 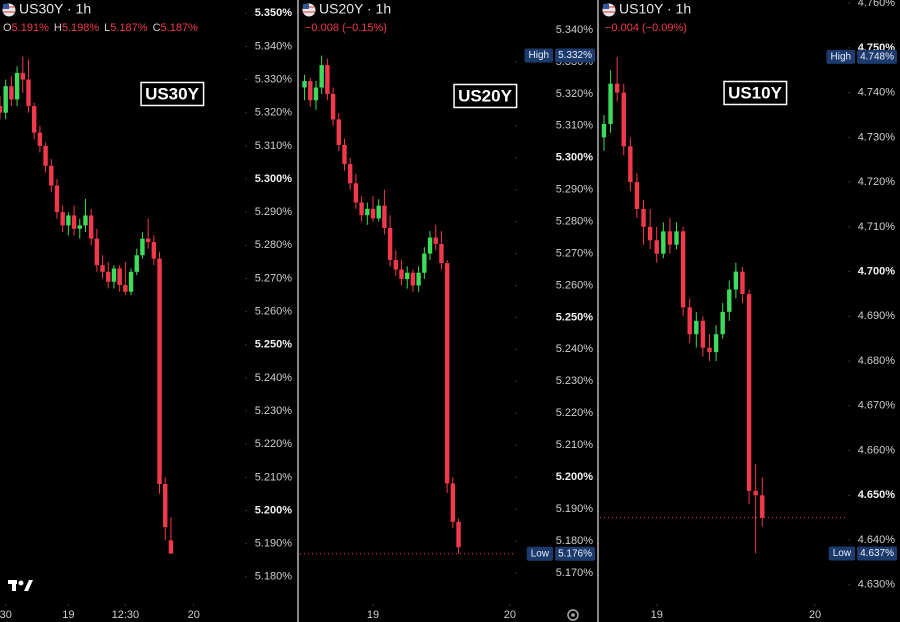 I want to click on y-tick-label: 5.190%, so click(x=274, y=544).